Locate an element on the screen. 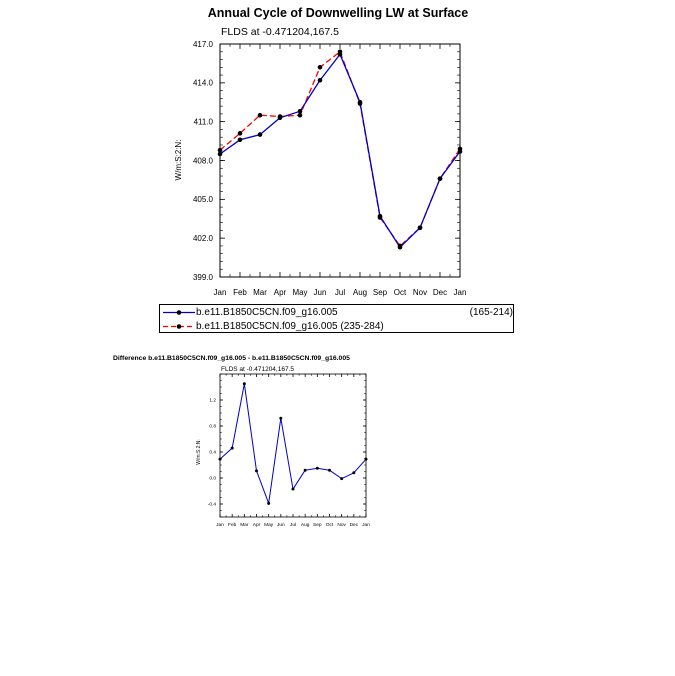 The image size is (675, 676). main-x-tick-label: Apr is located at coordinates (280, 292).